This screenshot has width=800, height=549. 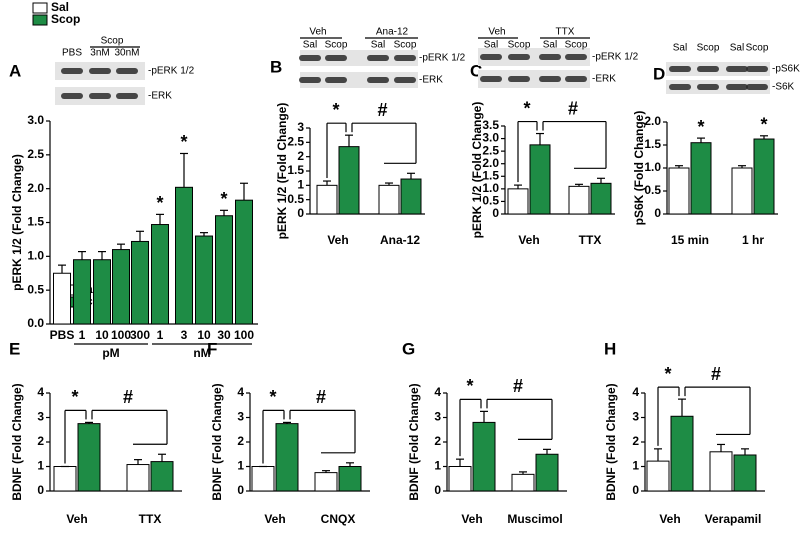 What do you see at coordinates (534, 519) in the screenshot?
I see `x-tick-label: Muscimol` at bounding box center [534, 519].